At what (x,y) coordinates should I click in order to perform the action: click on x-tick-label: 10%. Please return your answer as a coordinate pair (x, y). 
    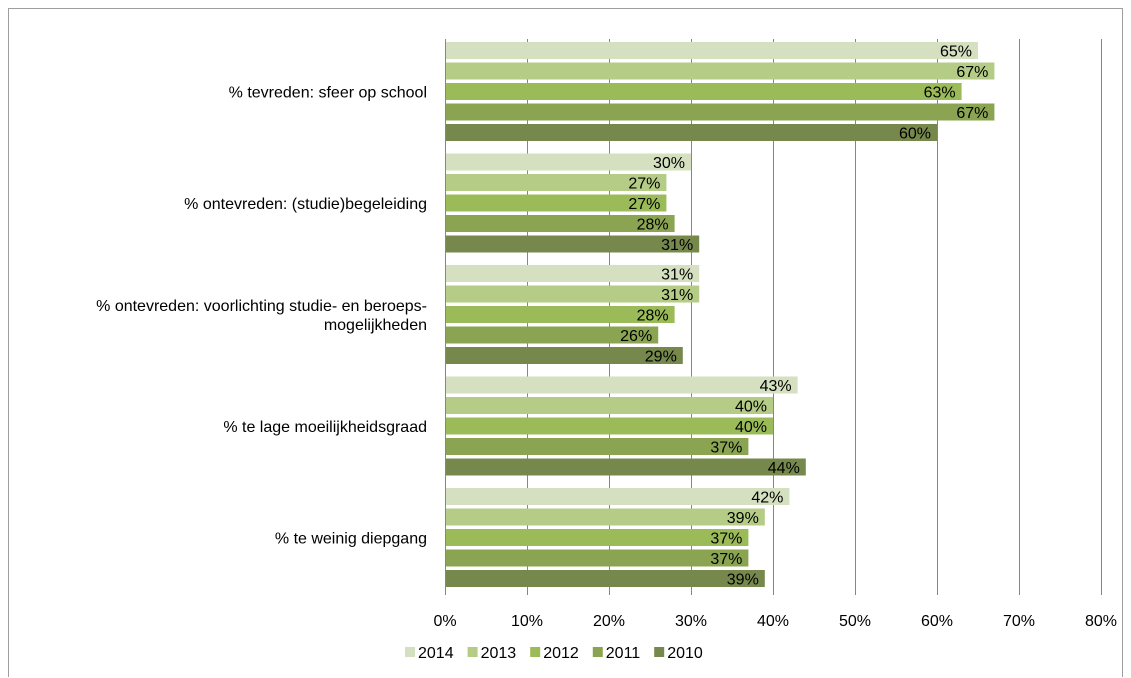
    Looking at the image, I should click on (527, 621).